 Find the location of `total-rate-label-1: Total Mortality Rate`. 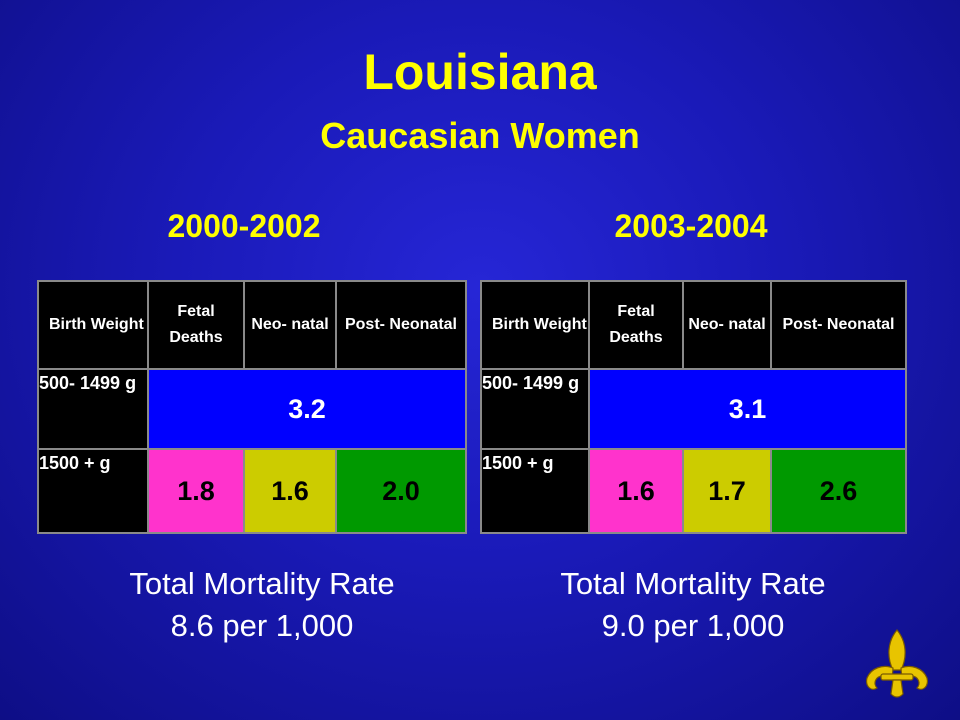

total-rate-label-1: Total Mortality Rate is located at coordinates (262, 583).